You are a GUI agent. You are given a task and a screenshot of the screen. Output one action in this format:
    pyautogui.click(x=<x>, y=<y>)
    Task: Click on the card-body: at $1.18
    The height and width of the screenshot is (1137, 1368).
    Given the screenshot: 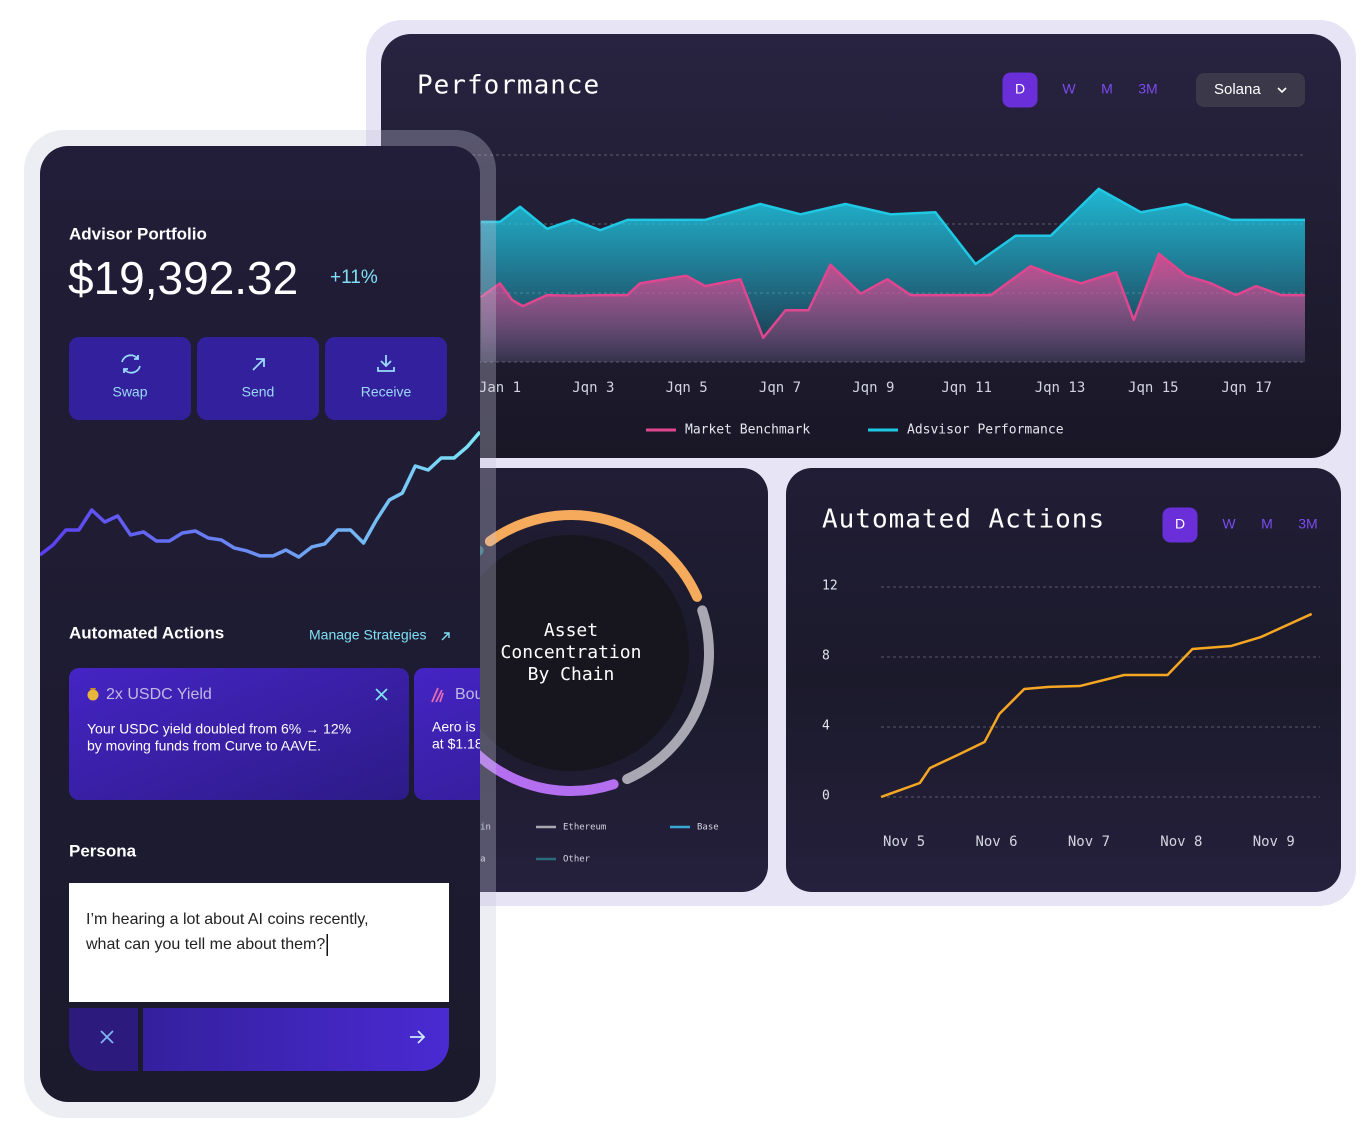 What is the action you would take?
    pyautogui.click(x=457, y=744)
    